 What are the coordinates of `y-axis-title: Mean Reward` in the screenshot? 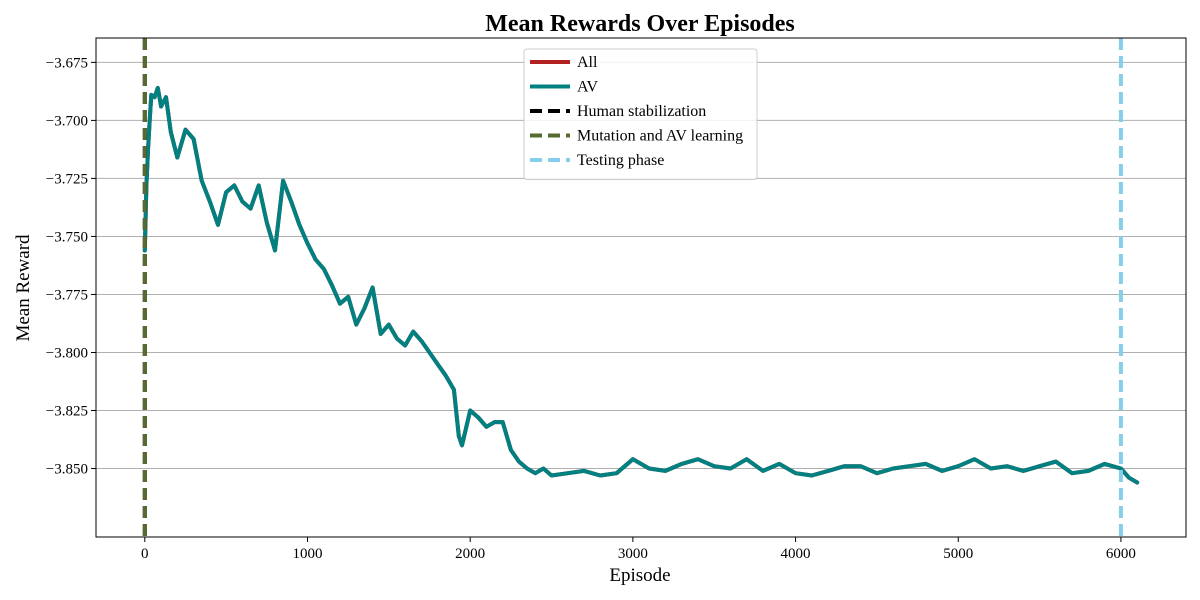 It's located at (23, 288).